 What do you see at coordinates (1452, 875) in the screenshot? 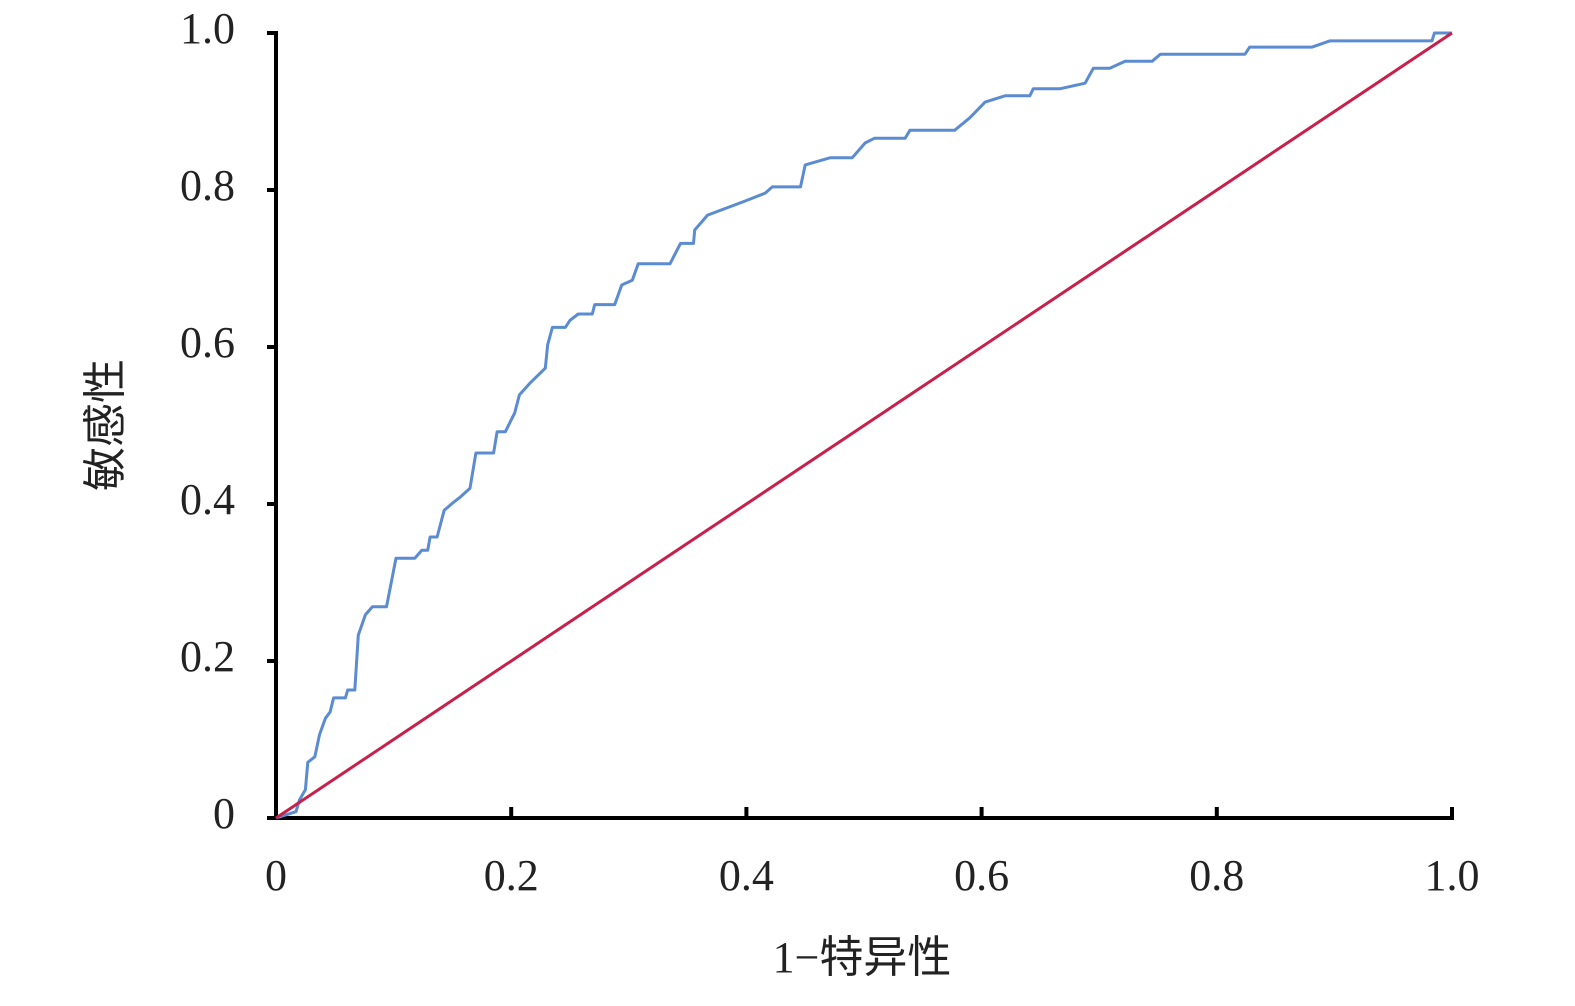
I see `x-tick-label: 1.0` at bounding box center [1452, 875].